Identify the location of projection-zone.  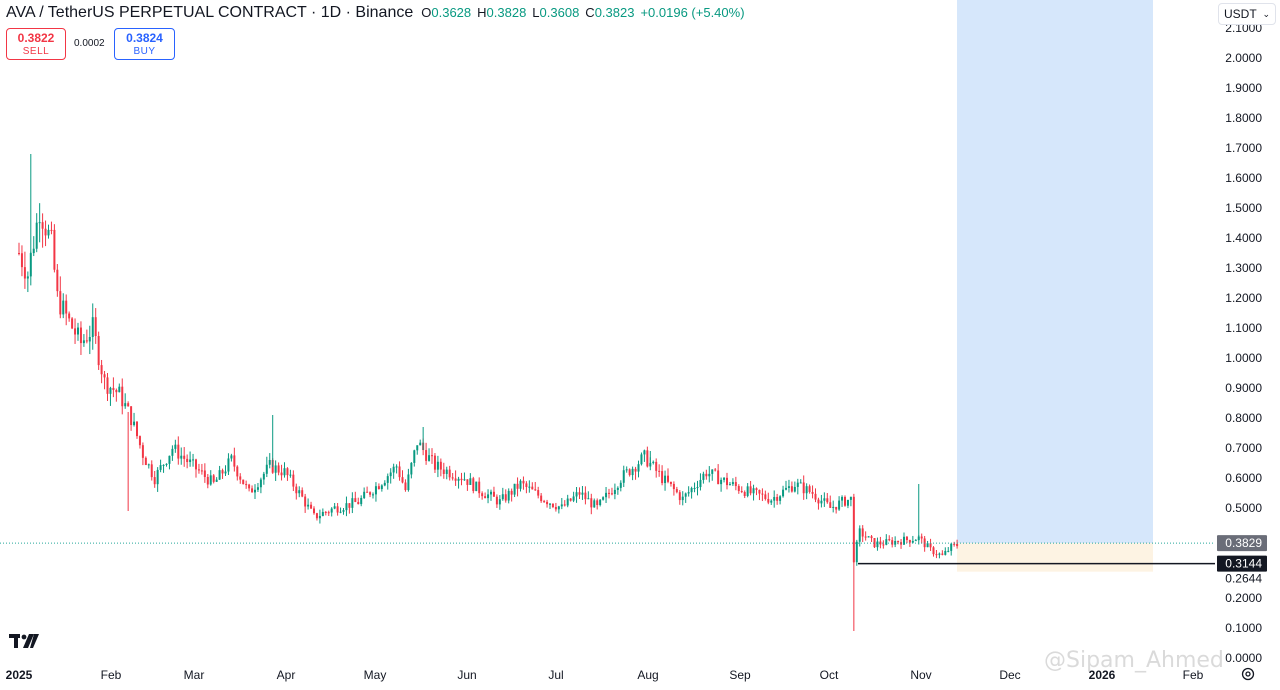
(1055, 286).